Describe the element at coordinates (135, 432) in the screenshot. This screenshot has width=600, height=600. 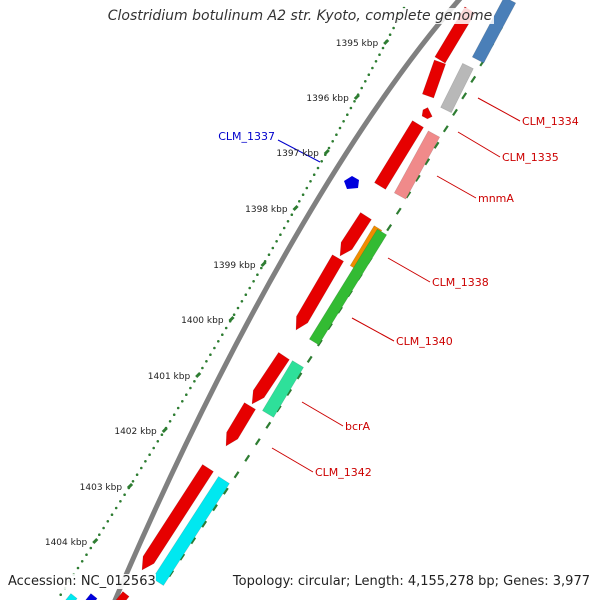
I see `tick-label: 1402 kbp` at that location.